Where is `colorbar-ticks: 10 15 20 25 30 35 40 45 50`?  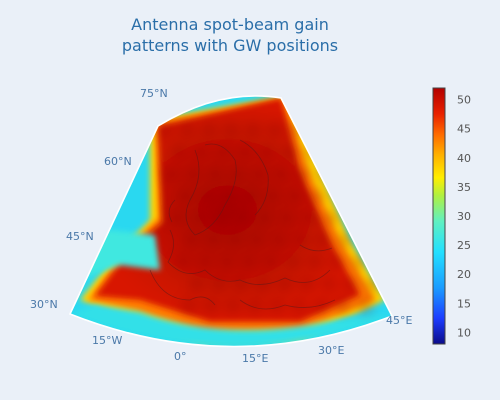 colorbar-ticks: 10 15 20 25 30 35 40 45 50 is located at coordinates (464, 217).